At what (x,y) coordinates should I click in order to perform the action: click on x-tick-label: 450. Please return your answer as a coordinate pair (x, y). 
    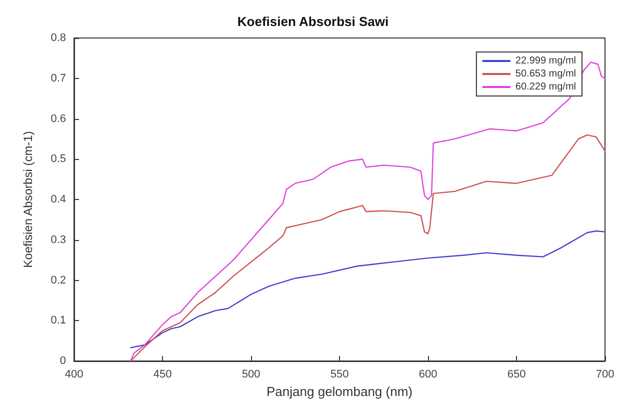
    Looking at the image, I should click on (162, 374).